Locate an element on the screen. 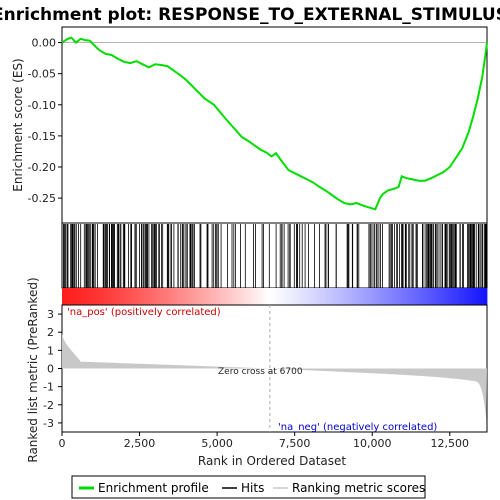 This screenshot has height=500, width=500. es-tick-label: -0.05 is located at coordinates (42, 74).